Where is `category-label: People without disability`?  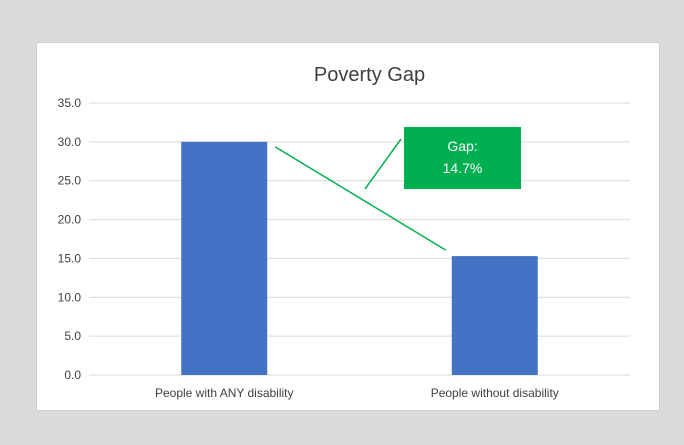 category-label: People without disability is located at coordinates (495, 393).